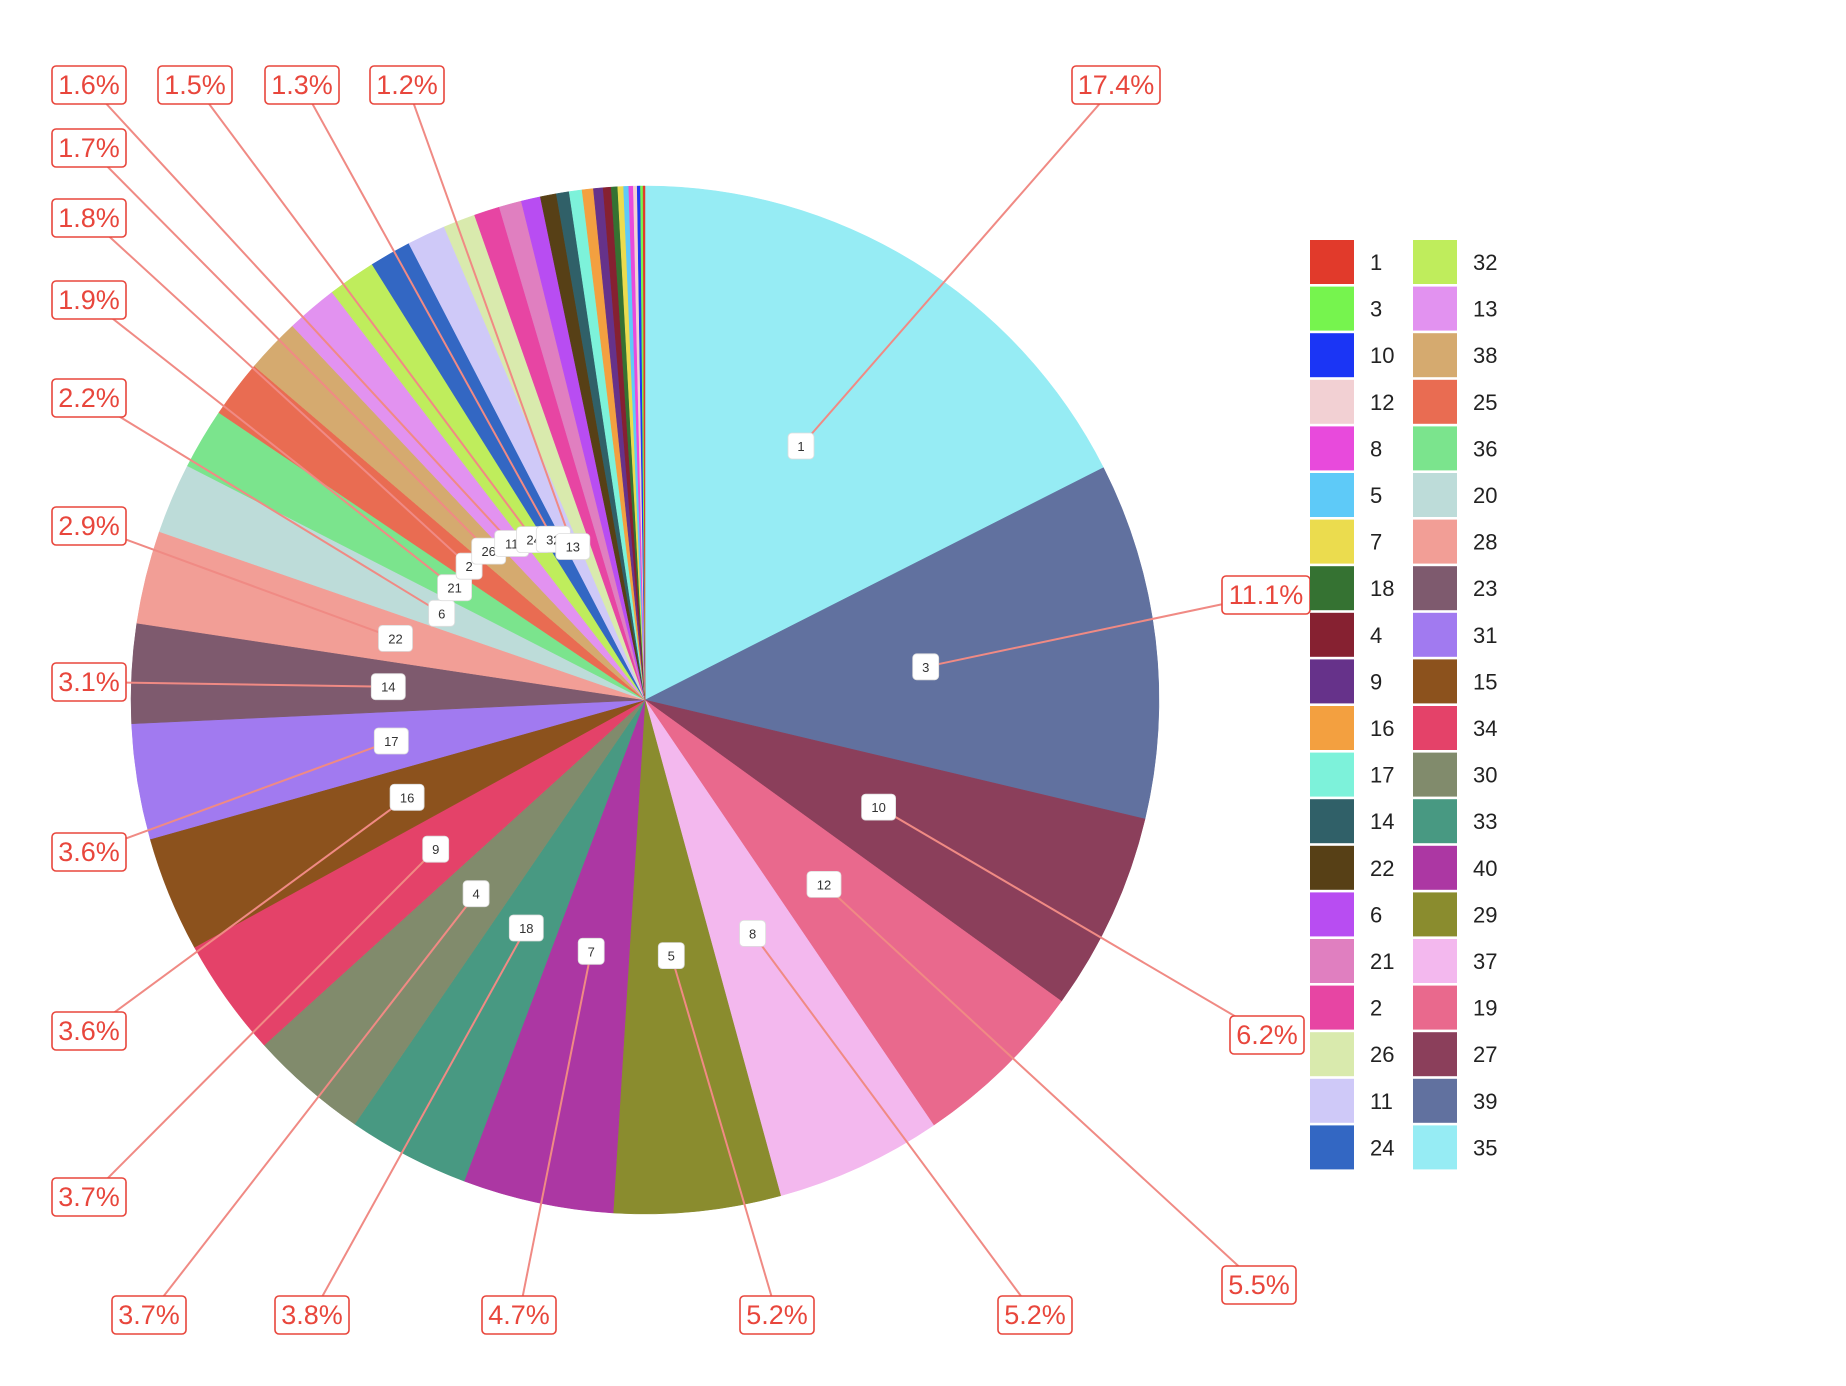 This screenshot has width=1846, height=1386. I want to click on legend-label: 3, so click(1376, 309).